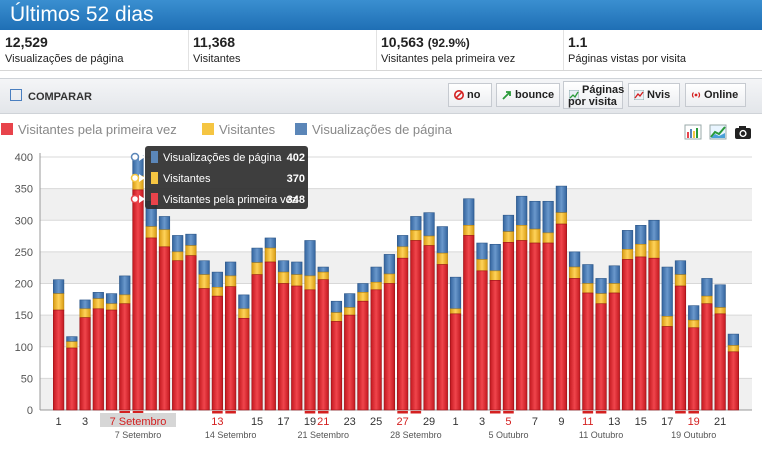  What do you see at coordinates (603, 90) in the screenshot?
I see `button-label-line1: Páginas` at bounding box center [603, 90].